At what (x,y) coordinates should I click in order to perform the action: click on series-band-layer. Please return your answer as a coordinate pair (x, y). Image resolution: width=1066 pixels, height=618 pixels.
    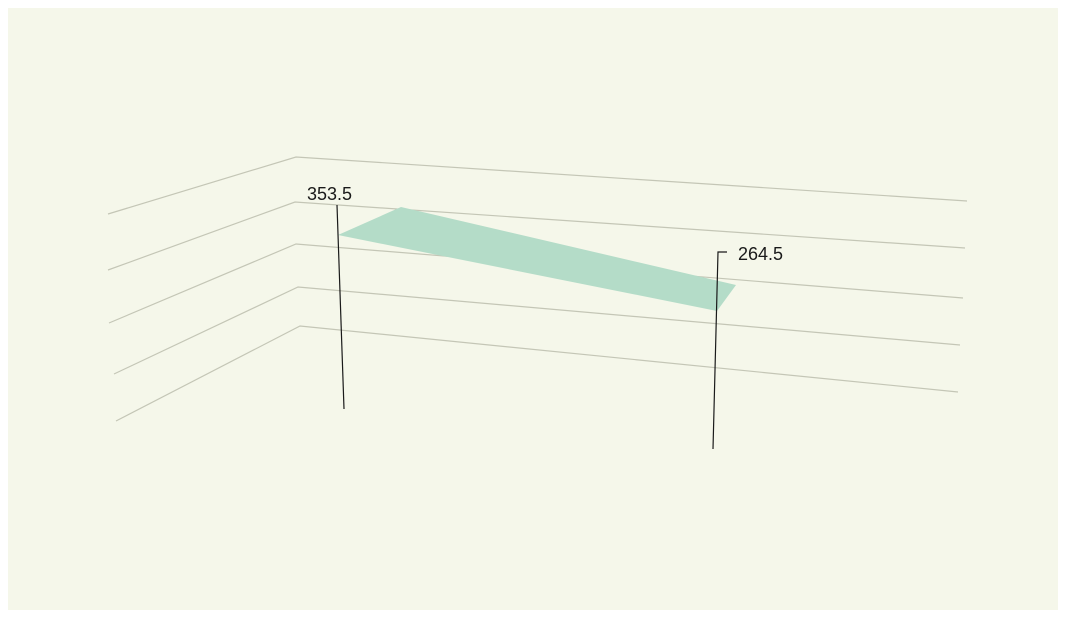
    Looking at the image, I should click on (537, 259).